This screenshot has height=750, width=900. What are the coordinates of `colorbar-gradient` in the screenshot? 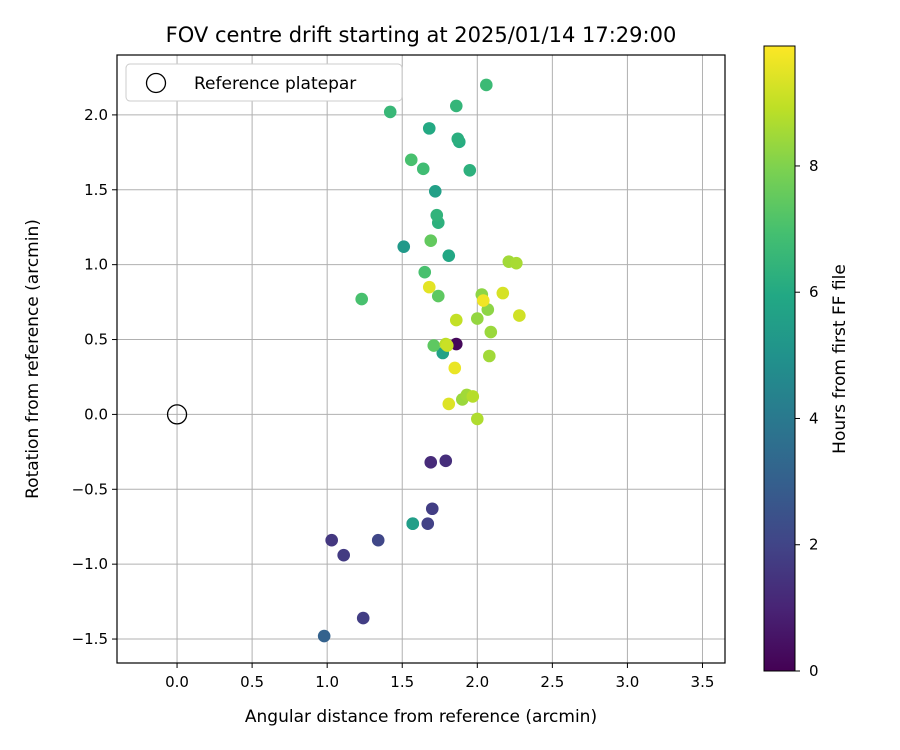 It's located at (779, 358).